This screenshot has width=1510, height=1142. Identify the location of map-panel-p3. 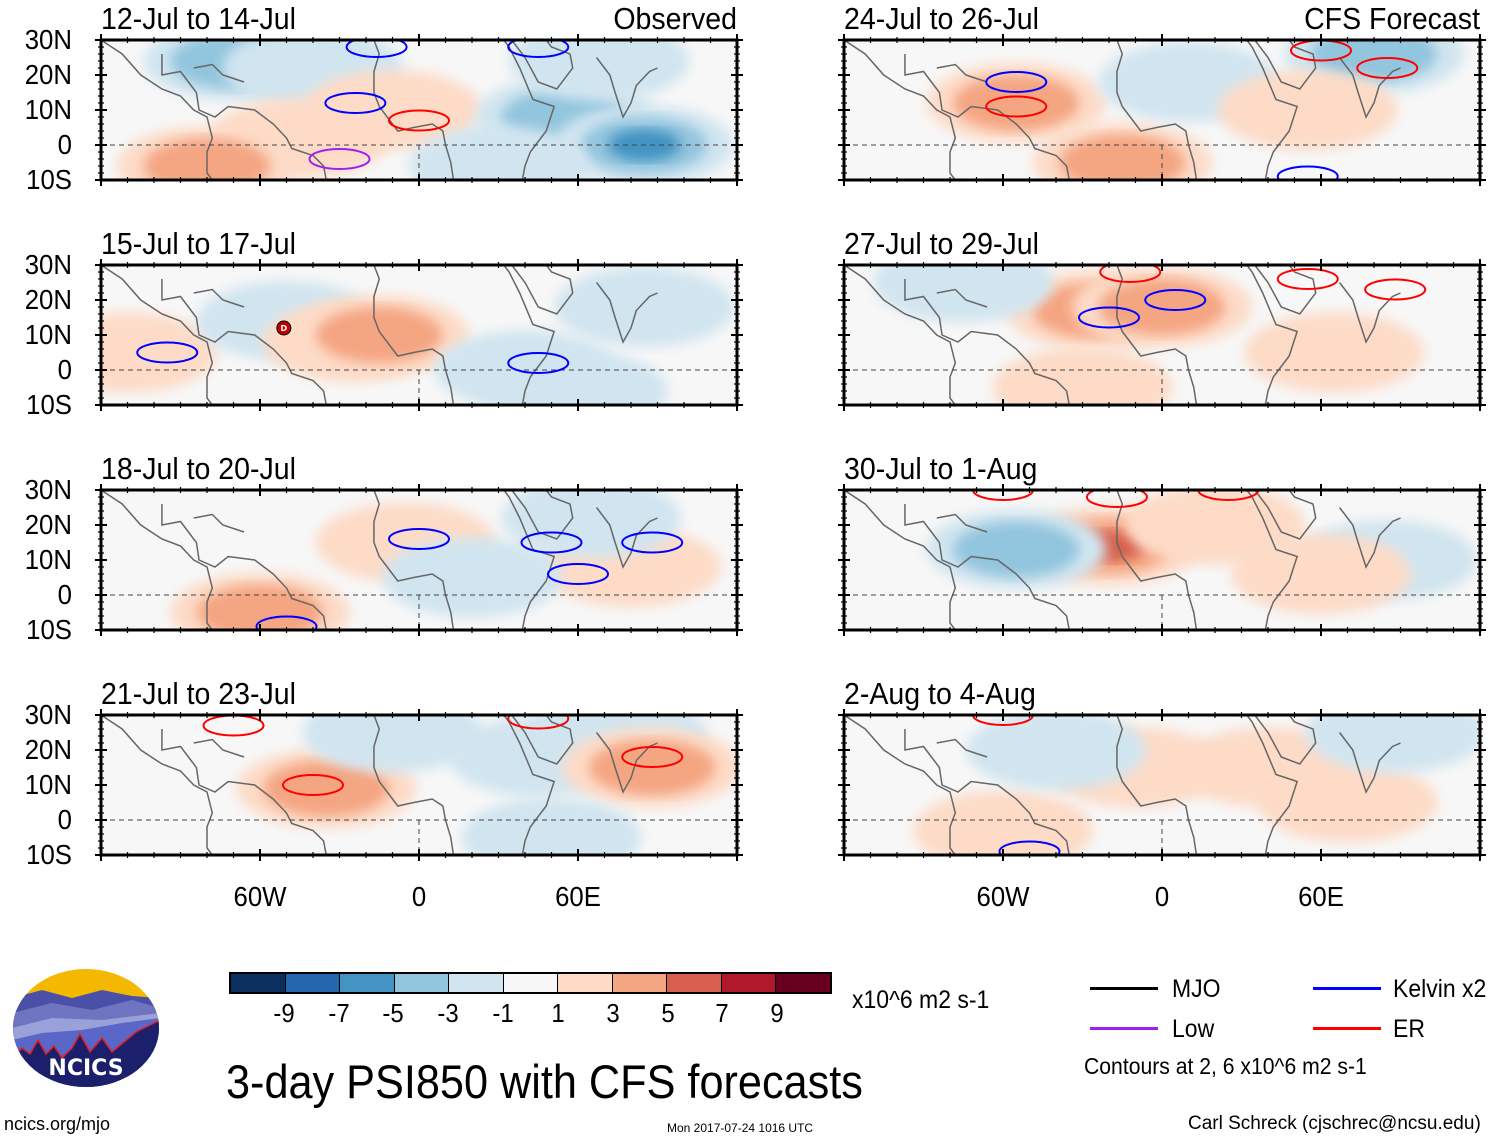
(419, 560).